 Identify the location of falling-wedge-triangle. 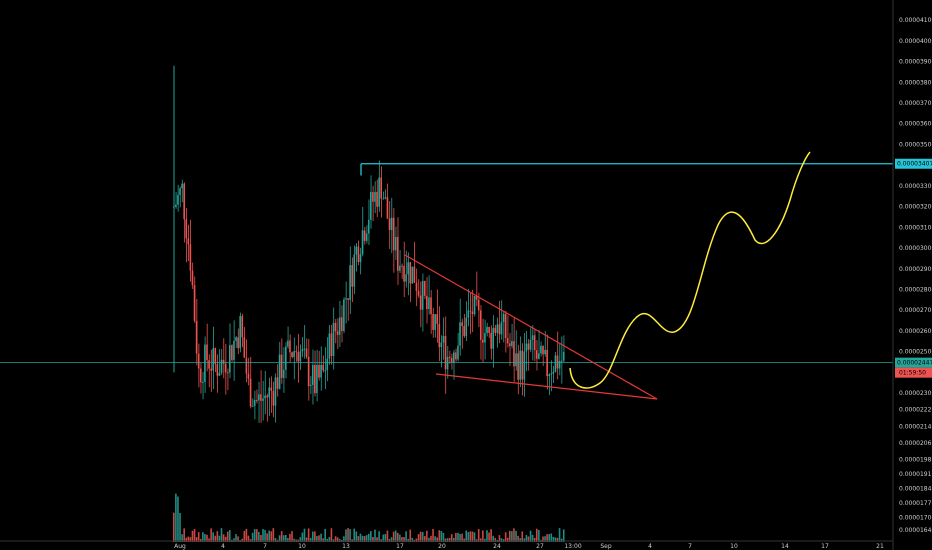
(531, 327).